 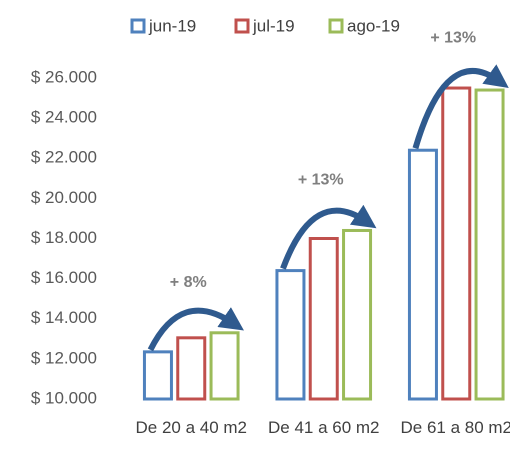 I want to click on x-tick-label: De 20 a 40 m2, so click(x=191, y=427).